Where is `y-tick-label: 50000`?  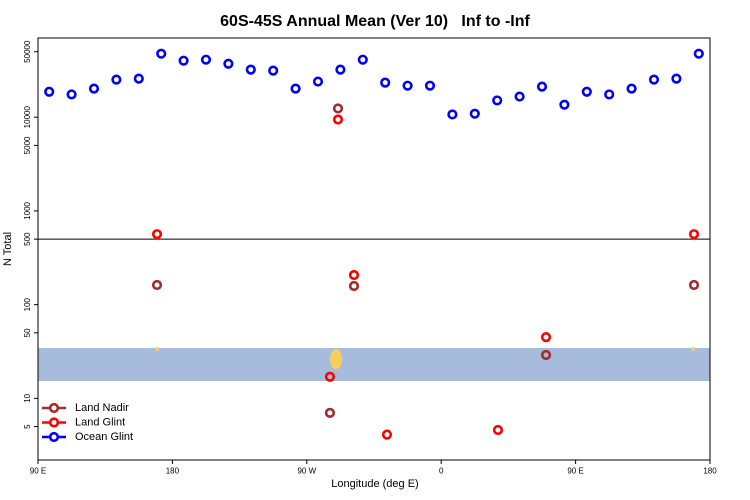
y-tick-label: 50000 is located at coordinates (27, 51).